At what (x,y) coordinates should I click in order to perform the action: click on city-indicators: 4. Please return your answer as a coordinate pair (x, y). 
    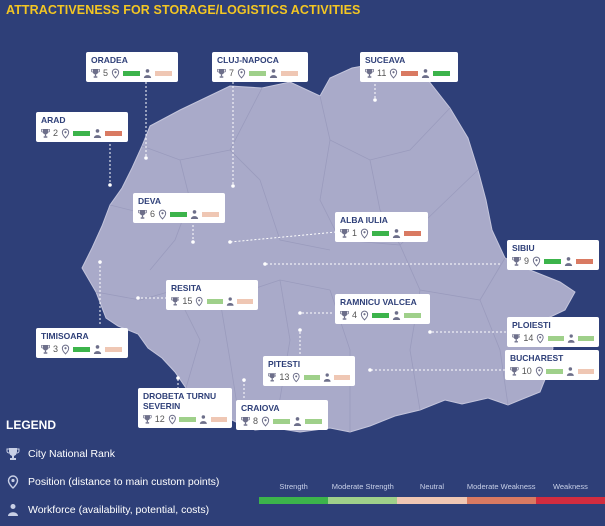
    Looking at the image, I should click on (382, 315).